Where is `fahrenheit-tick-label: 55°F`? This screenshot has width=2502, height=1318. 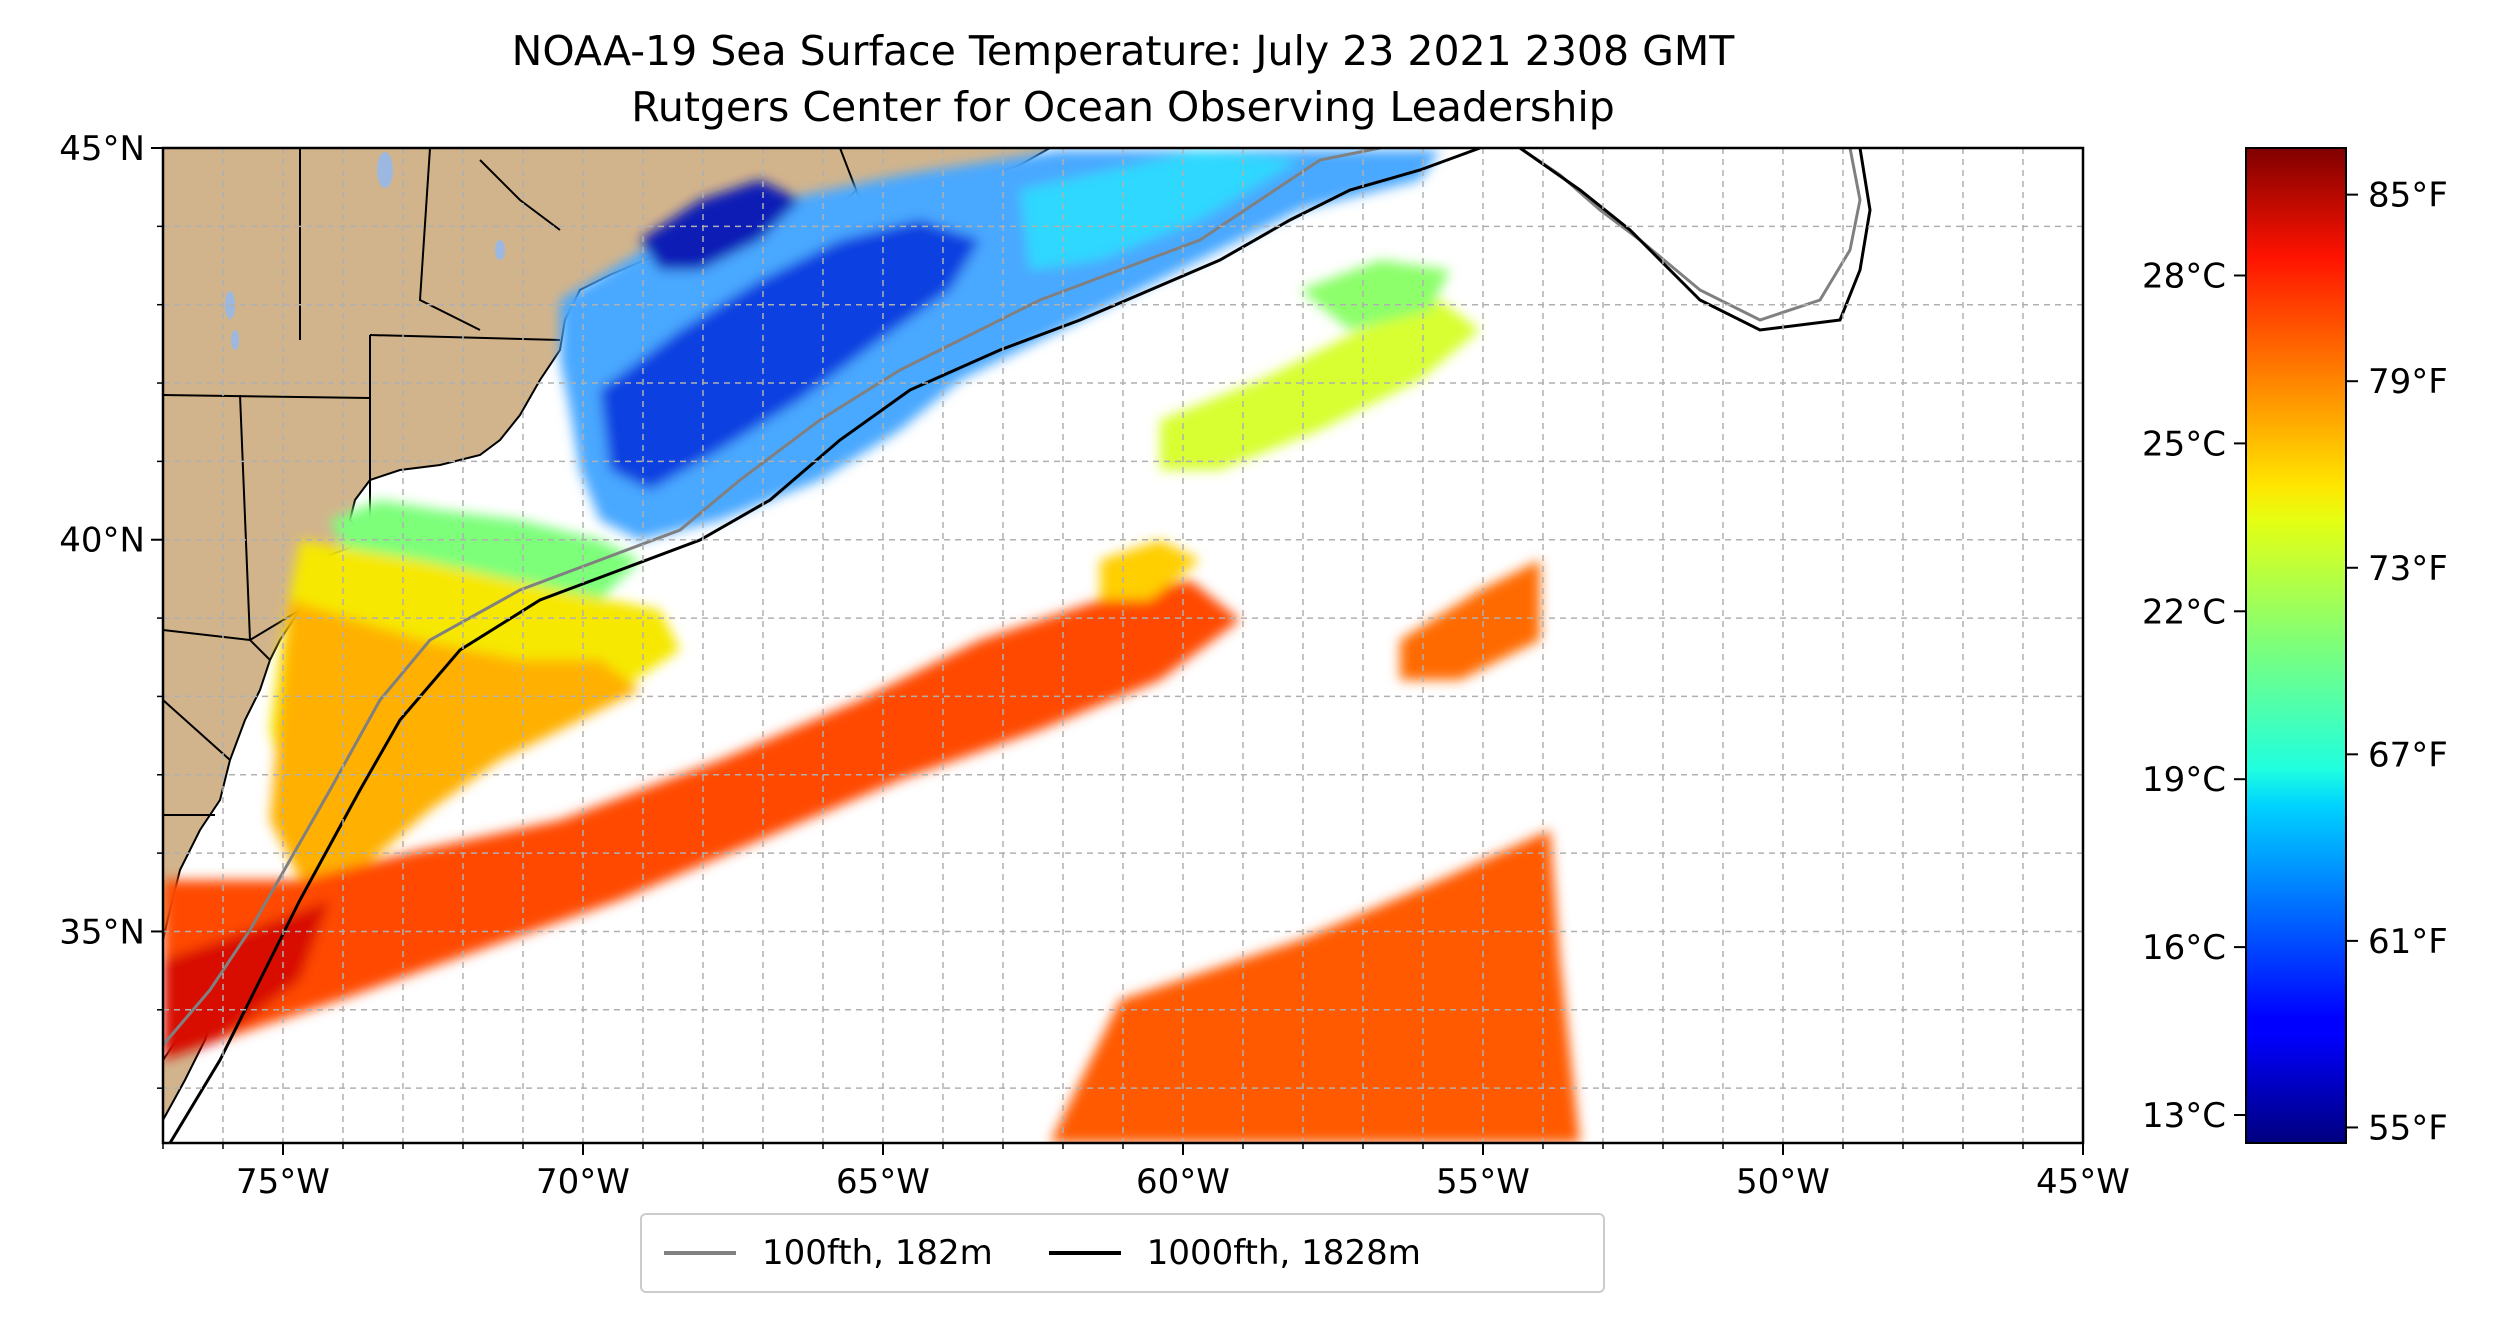 fahrenheit-tick-label: 55°F is located at coordinates (2408, 1128).